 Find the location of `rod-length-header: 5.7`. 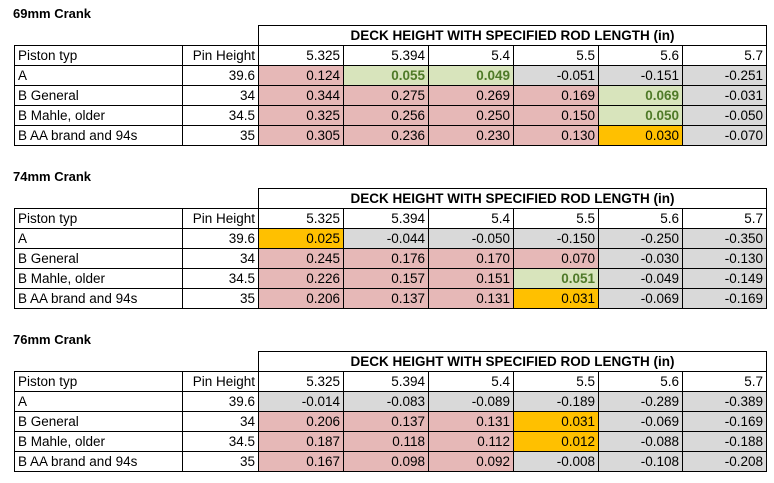

rod-length-header: 5.7 is located at coordinates (724, 381).